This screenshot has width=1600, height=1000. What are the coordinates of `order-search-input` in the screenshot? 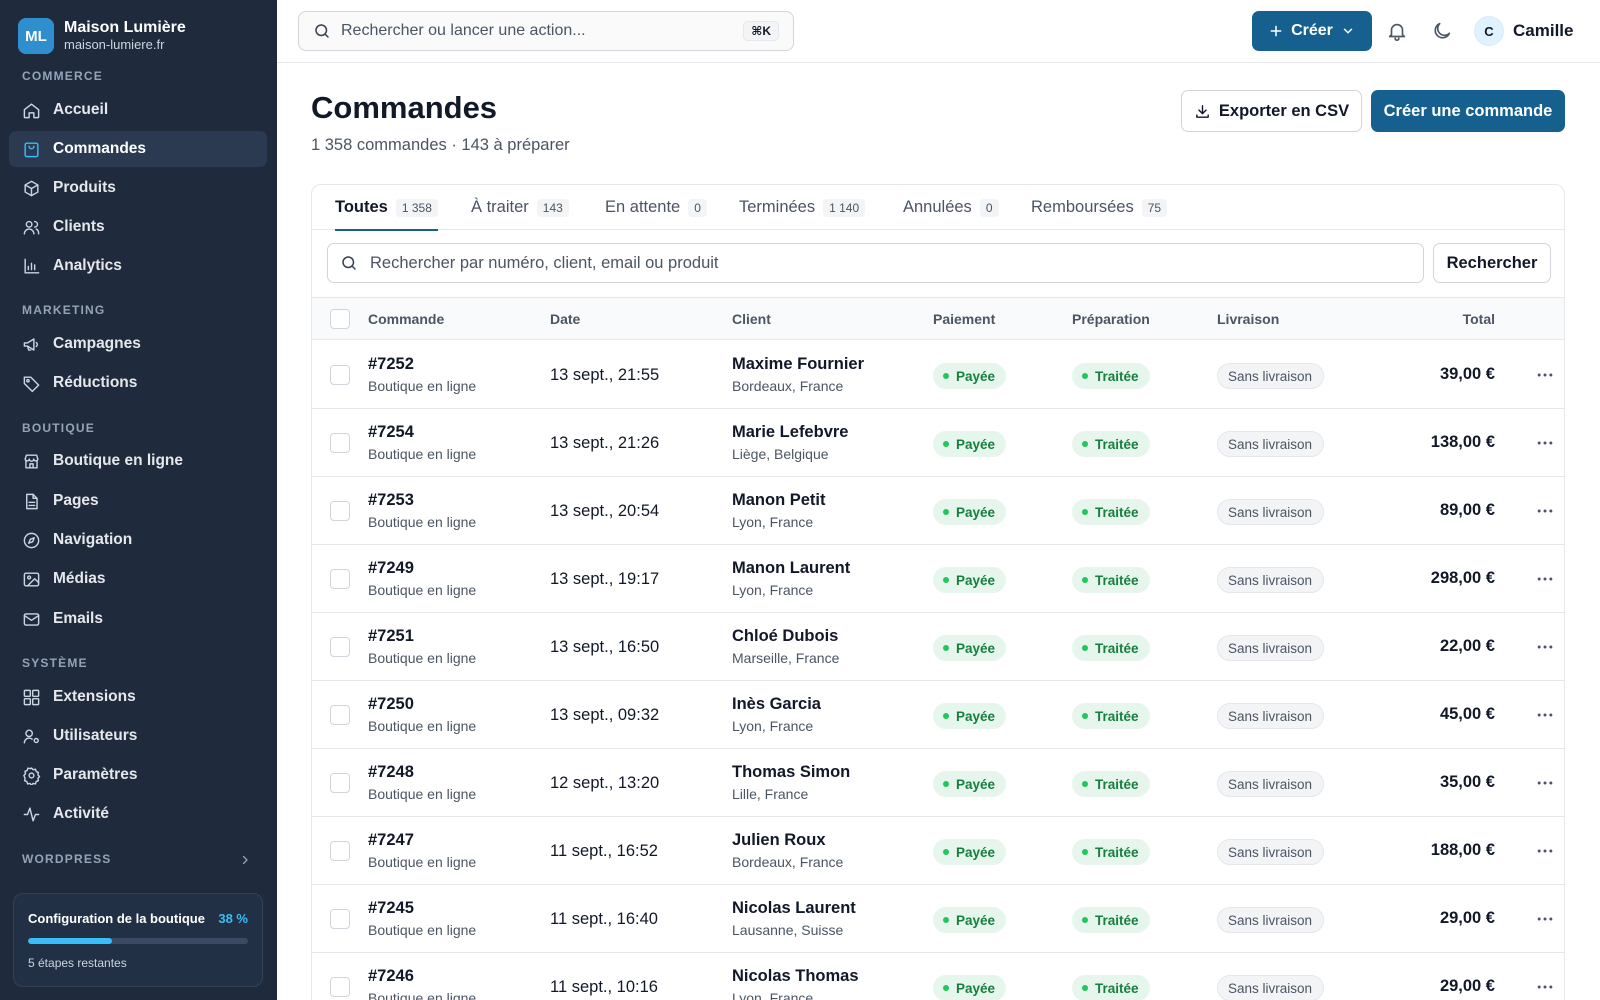 It's located at (870, 263).